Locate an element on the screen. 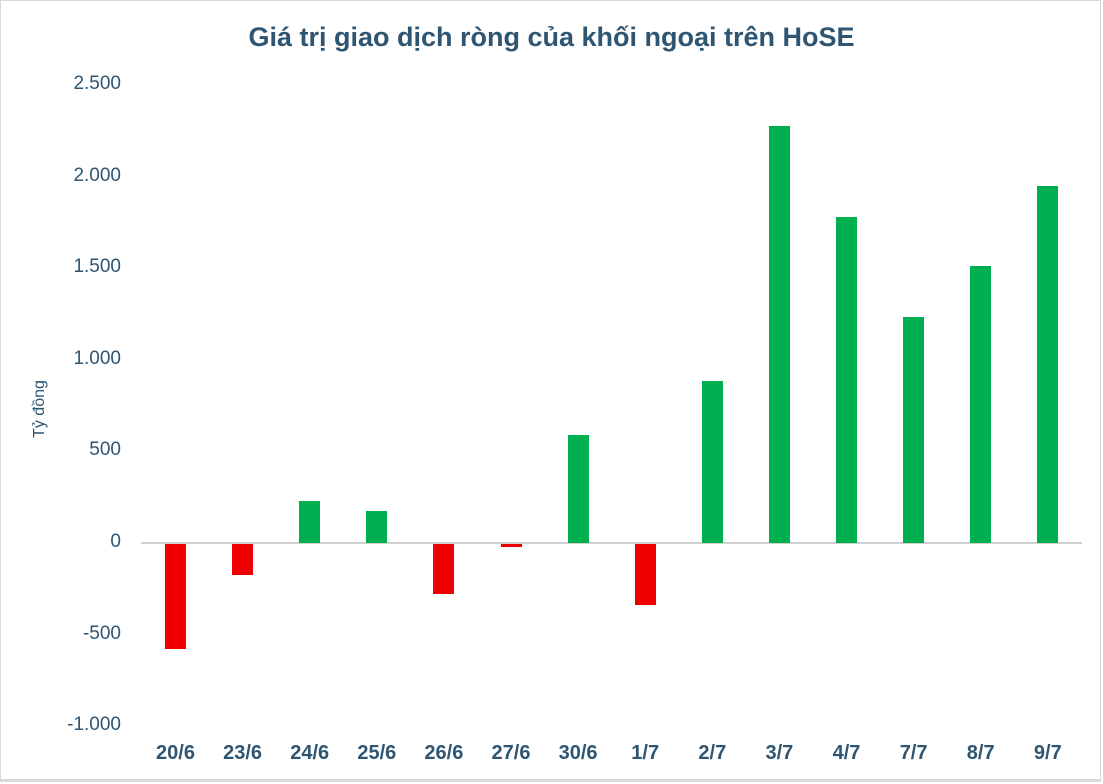 The image size is (1103, 784). y-tick-label: 2.000 is located at coordinates (97, 175).